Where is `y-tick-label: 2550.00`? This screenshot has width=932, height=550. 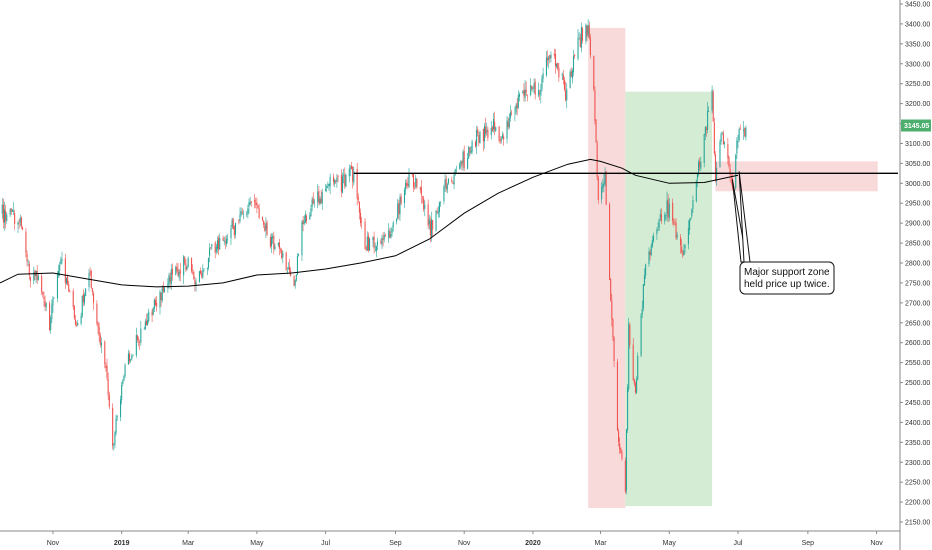 y-tick-label: 2550.00 is located at coordinates (917, 363).